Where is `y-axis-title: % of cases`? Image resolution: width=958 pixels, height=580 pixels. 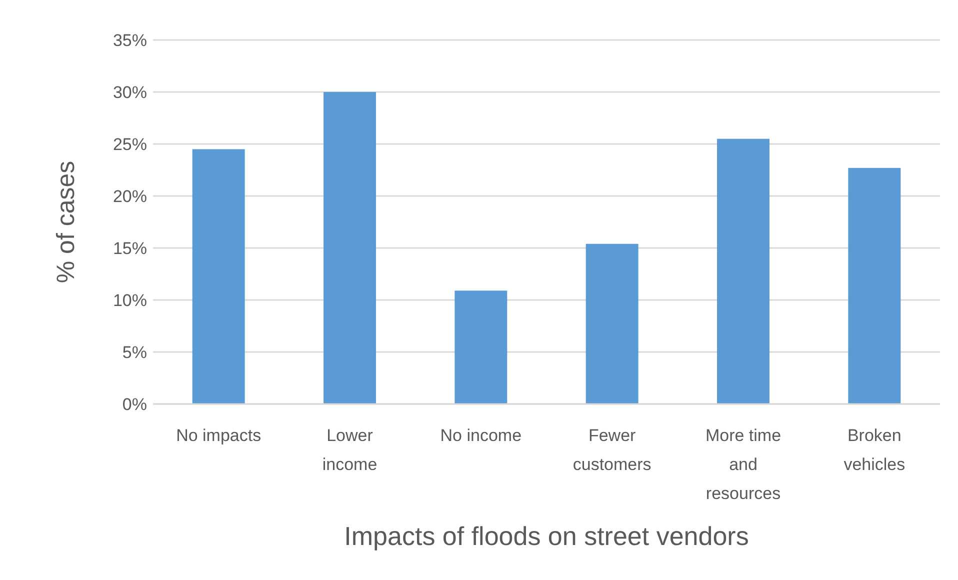
y-axis-title: % of cases is located at coordinates (66, 222).